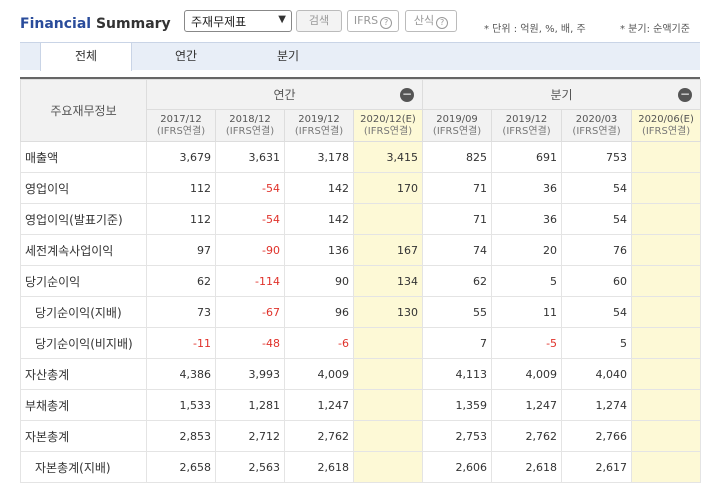 The height and width of the screenshot is (490, 712). What do you see at coordinates (250, 343) in the screenshot?
I see `table-cell: -48` at bounding box center [250, 343].